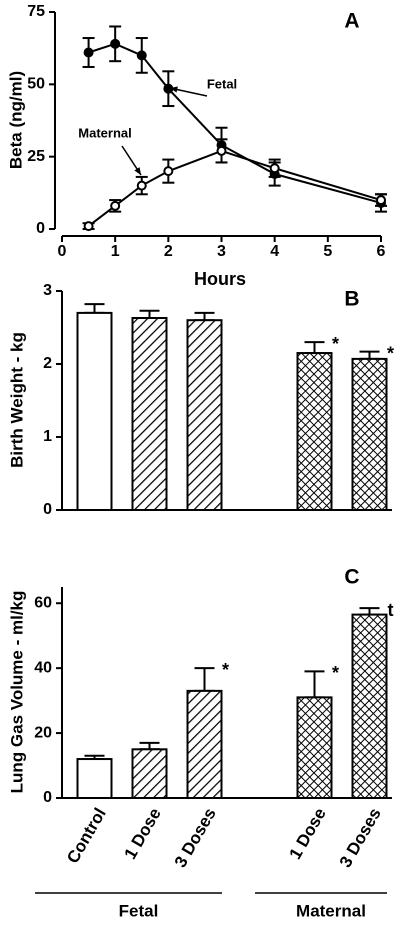 The width and height of the screenshot is (400, 925). I want to click on x-tick-label: 2, so click(168, 251).